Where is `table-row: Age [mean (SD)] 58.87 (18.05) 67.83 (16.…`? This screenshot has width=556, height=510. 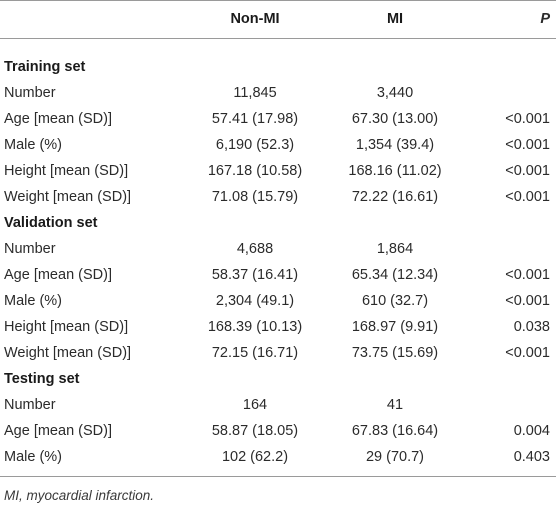
table-row: Age [mean (SD)] 58.87 (18.05) 67.83 (16.… is located at coordinates (278, 431).